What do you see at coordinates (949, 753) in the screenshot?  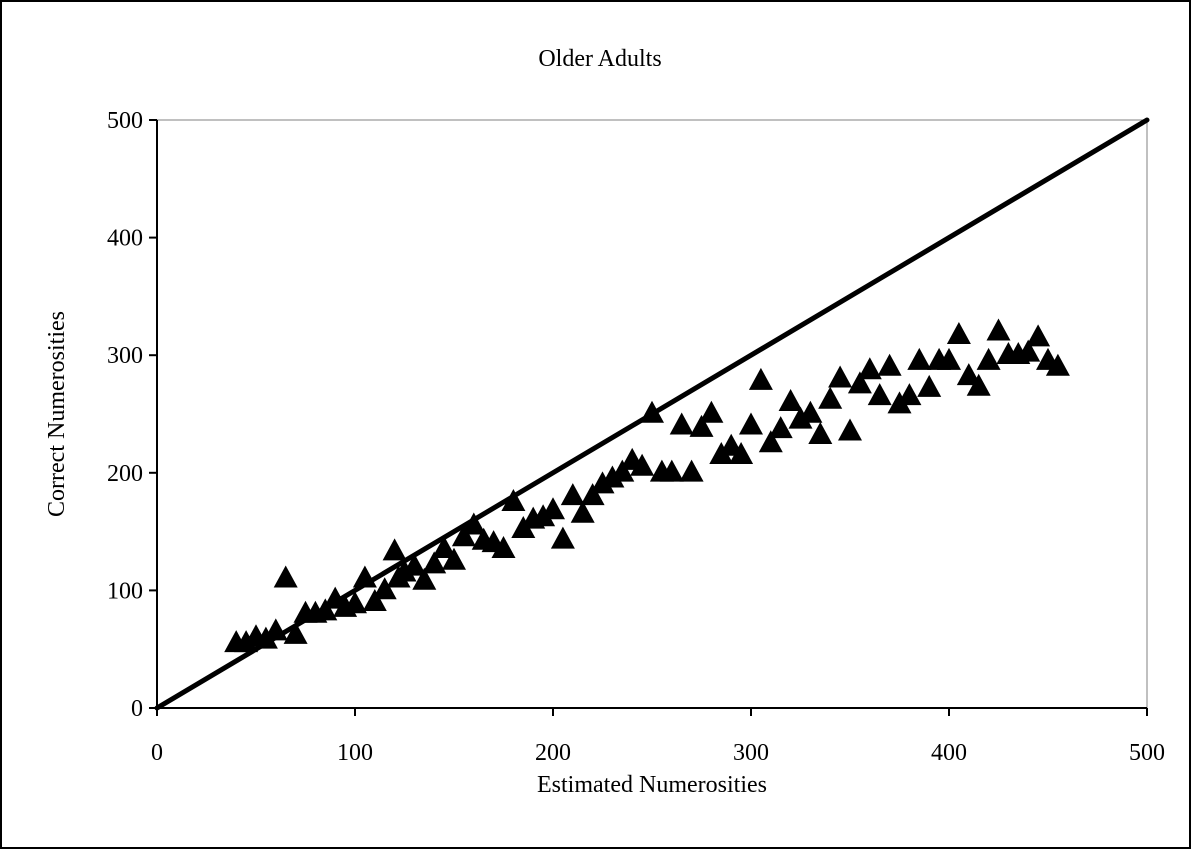 I see `x-tick-label: 400` at bounding box center [949, 753].